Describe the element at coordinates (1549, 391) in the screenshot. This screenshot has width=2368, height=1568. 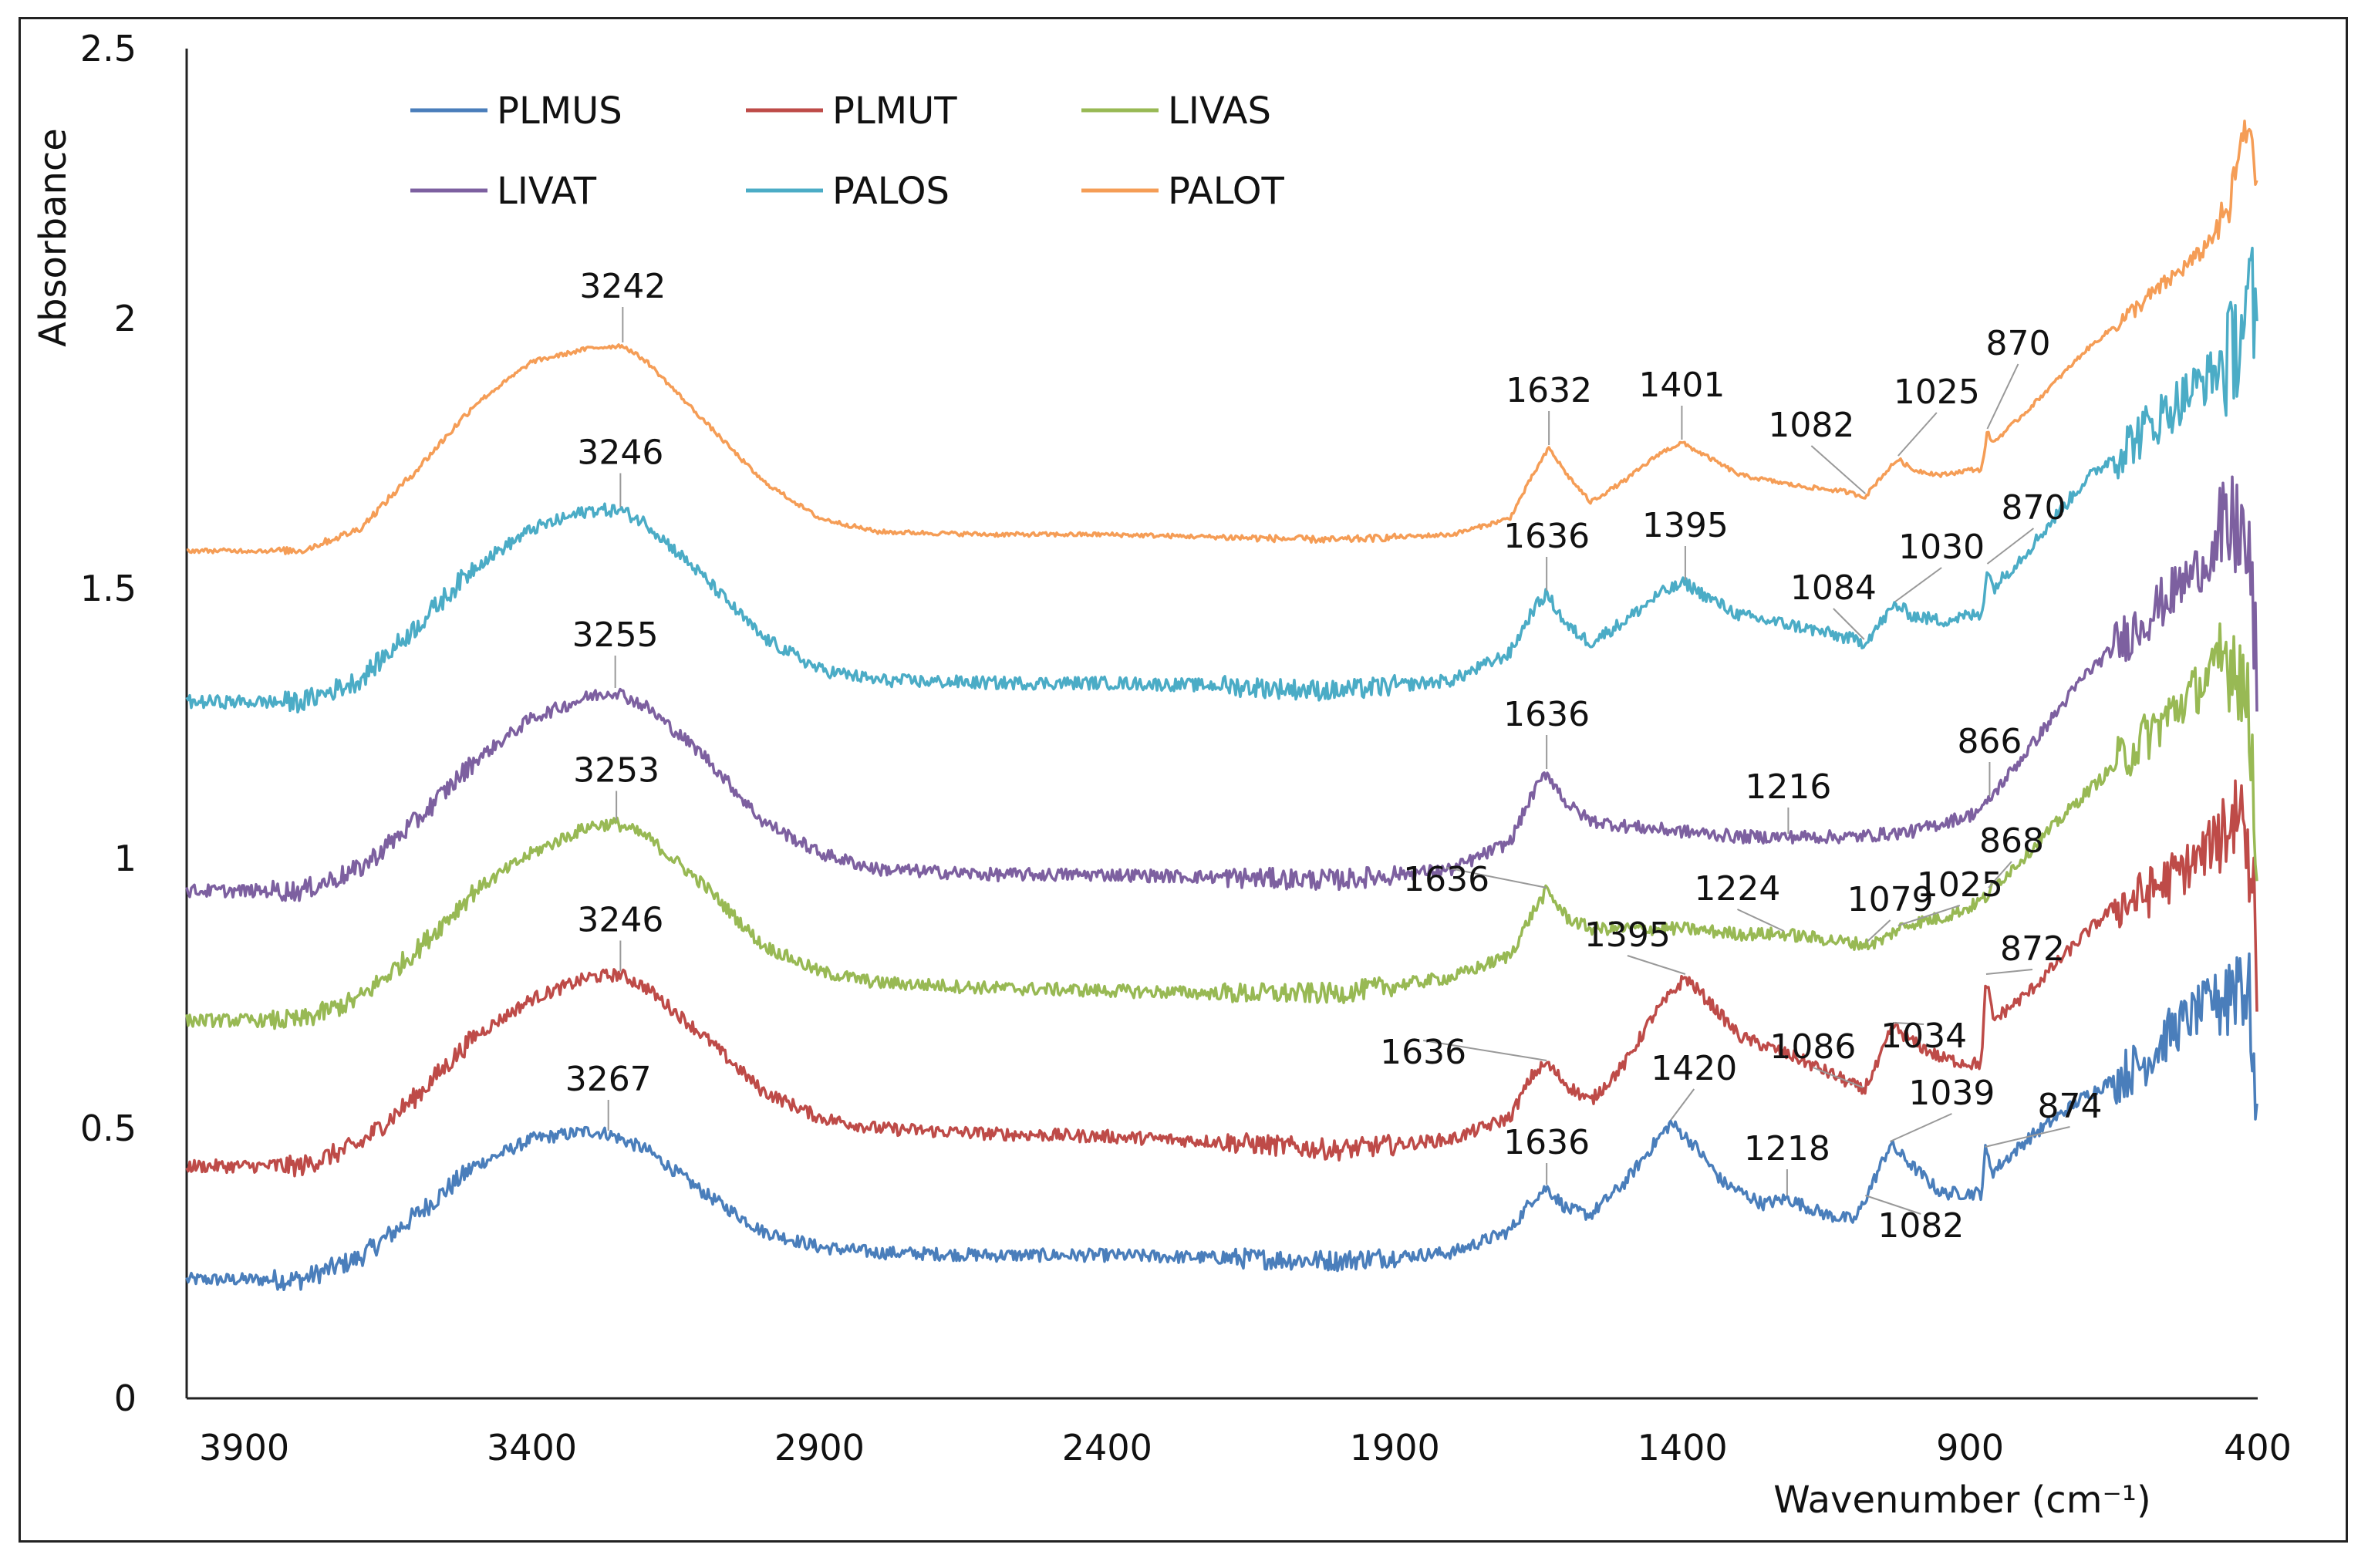
I see `peak-label-1632: 1632` at that location.